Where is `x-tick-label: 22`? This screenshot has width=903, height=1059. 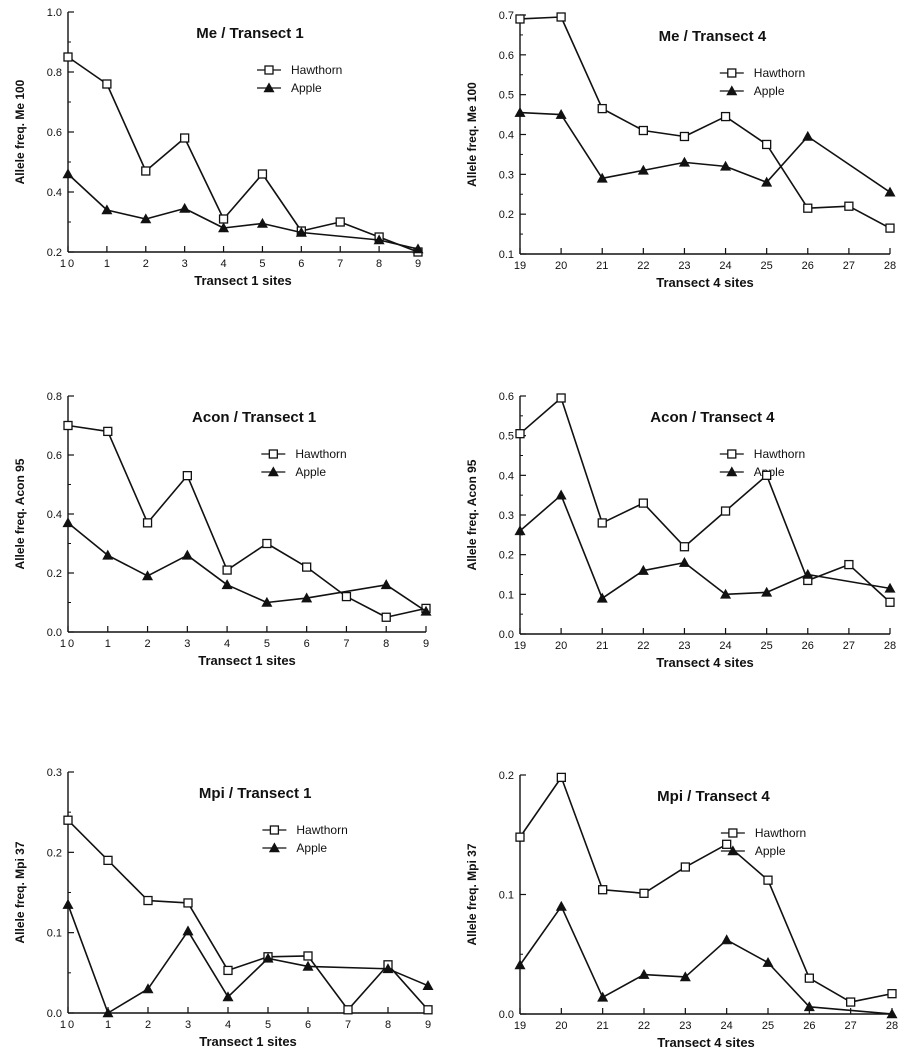 x-tick-label: 22 is located at coordinates (643, 646).